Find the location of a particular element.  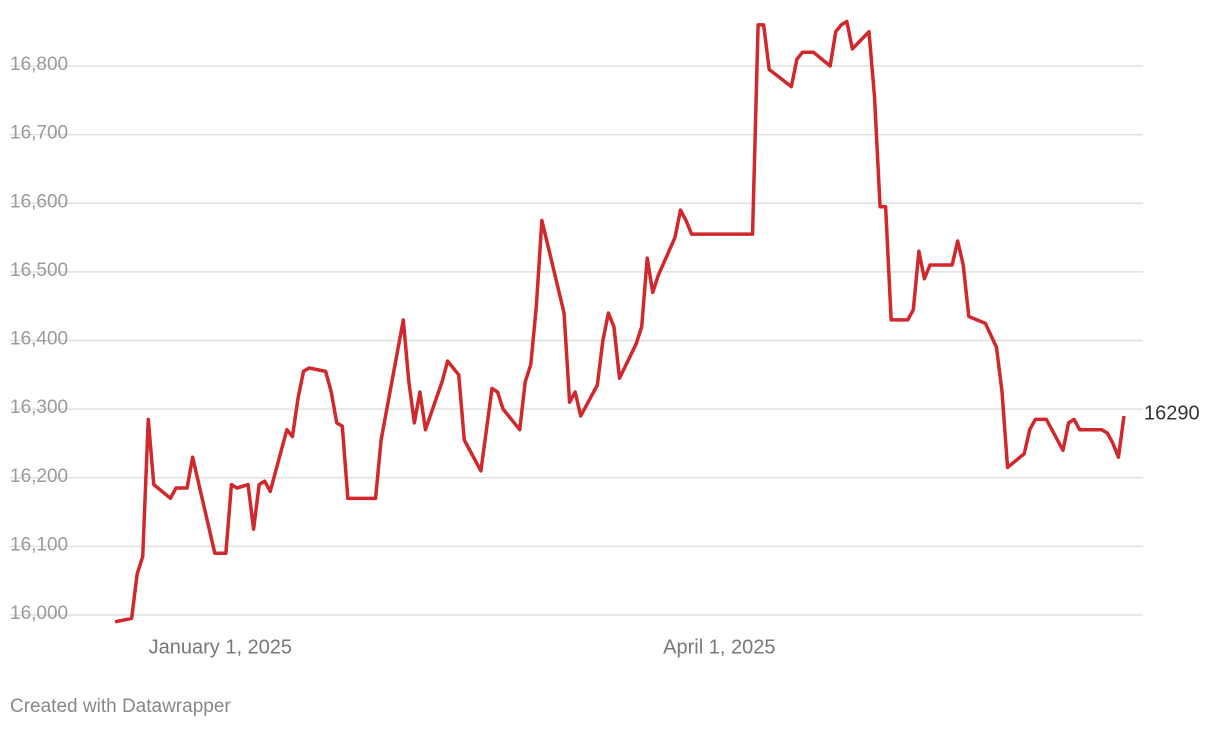

y-tick-label: 16,700 is located at coordinates (39, 133).